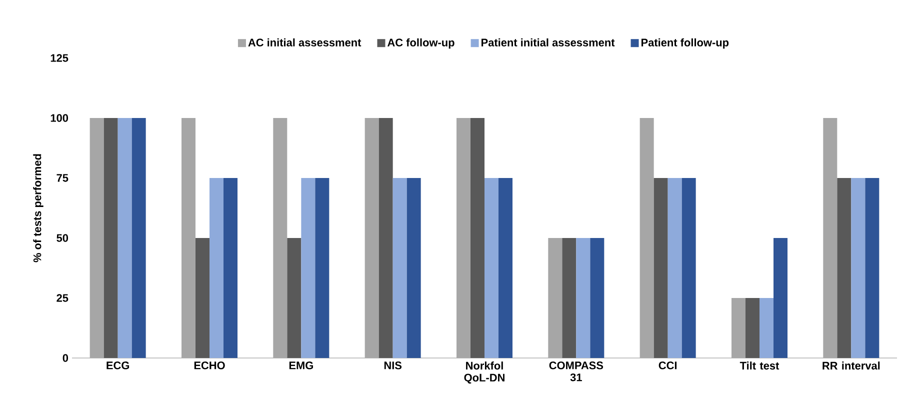 The image size is (903, 410). Describe the element at coordinates (851, 366) in the screenshot. I see `x-tick-label: RR interval` at that location.